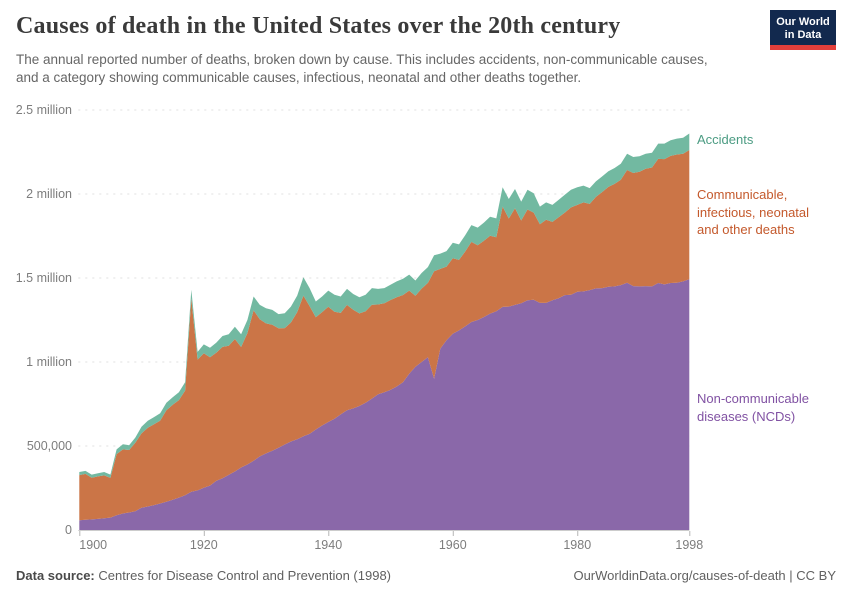 This screenshot has width=850, height=600. I want to click on legend-label-accidents: Accidents, so click(725, 140).